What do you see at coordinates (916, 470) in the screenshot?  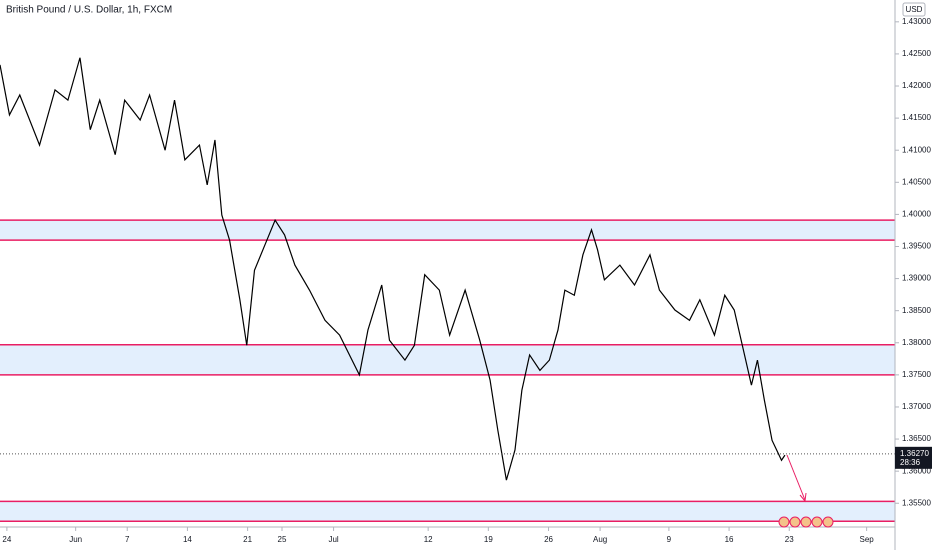 I see `y-tick-label: 1.36000` at bounding box center [916, 470].